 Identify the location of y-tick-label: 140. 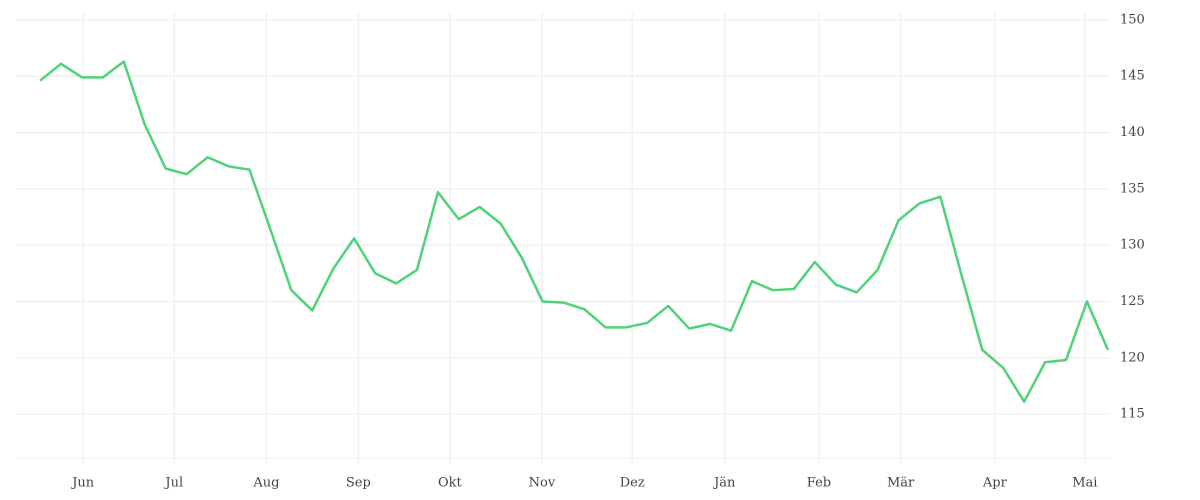
(1132, 132).